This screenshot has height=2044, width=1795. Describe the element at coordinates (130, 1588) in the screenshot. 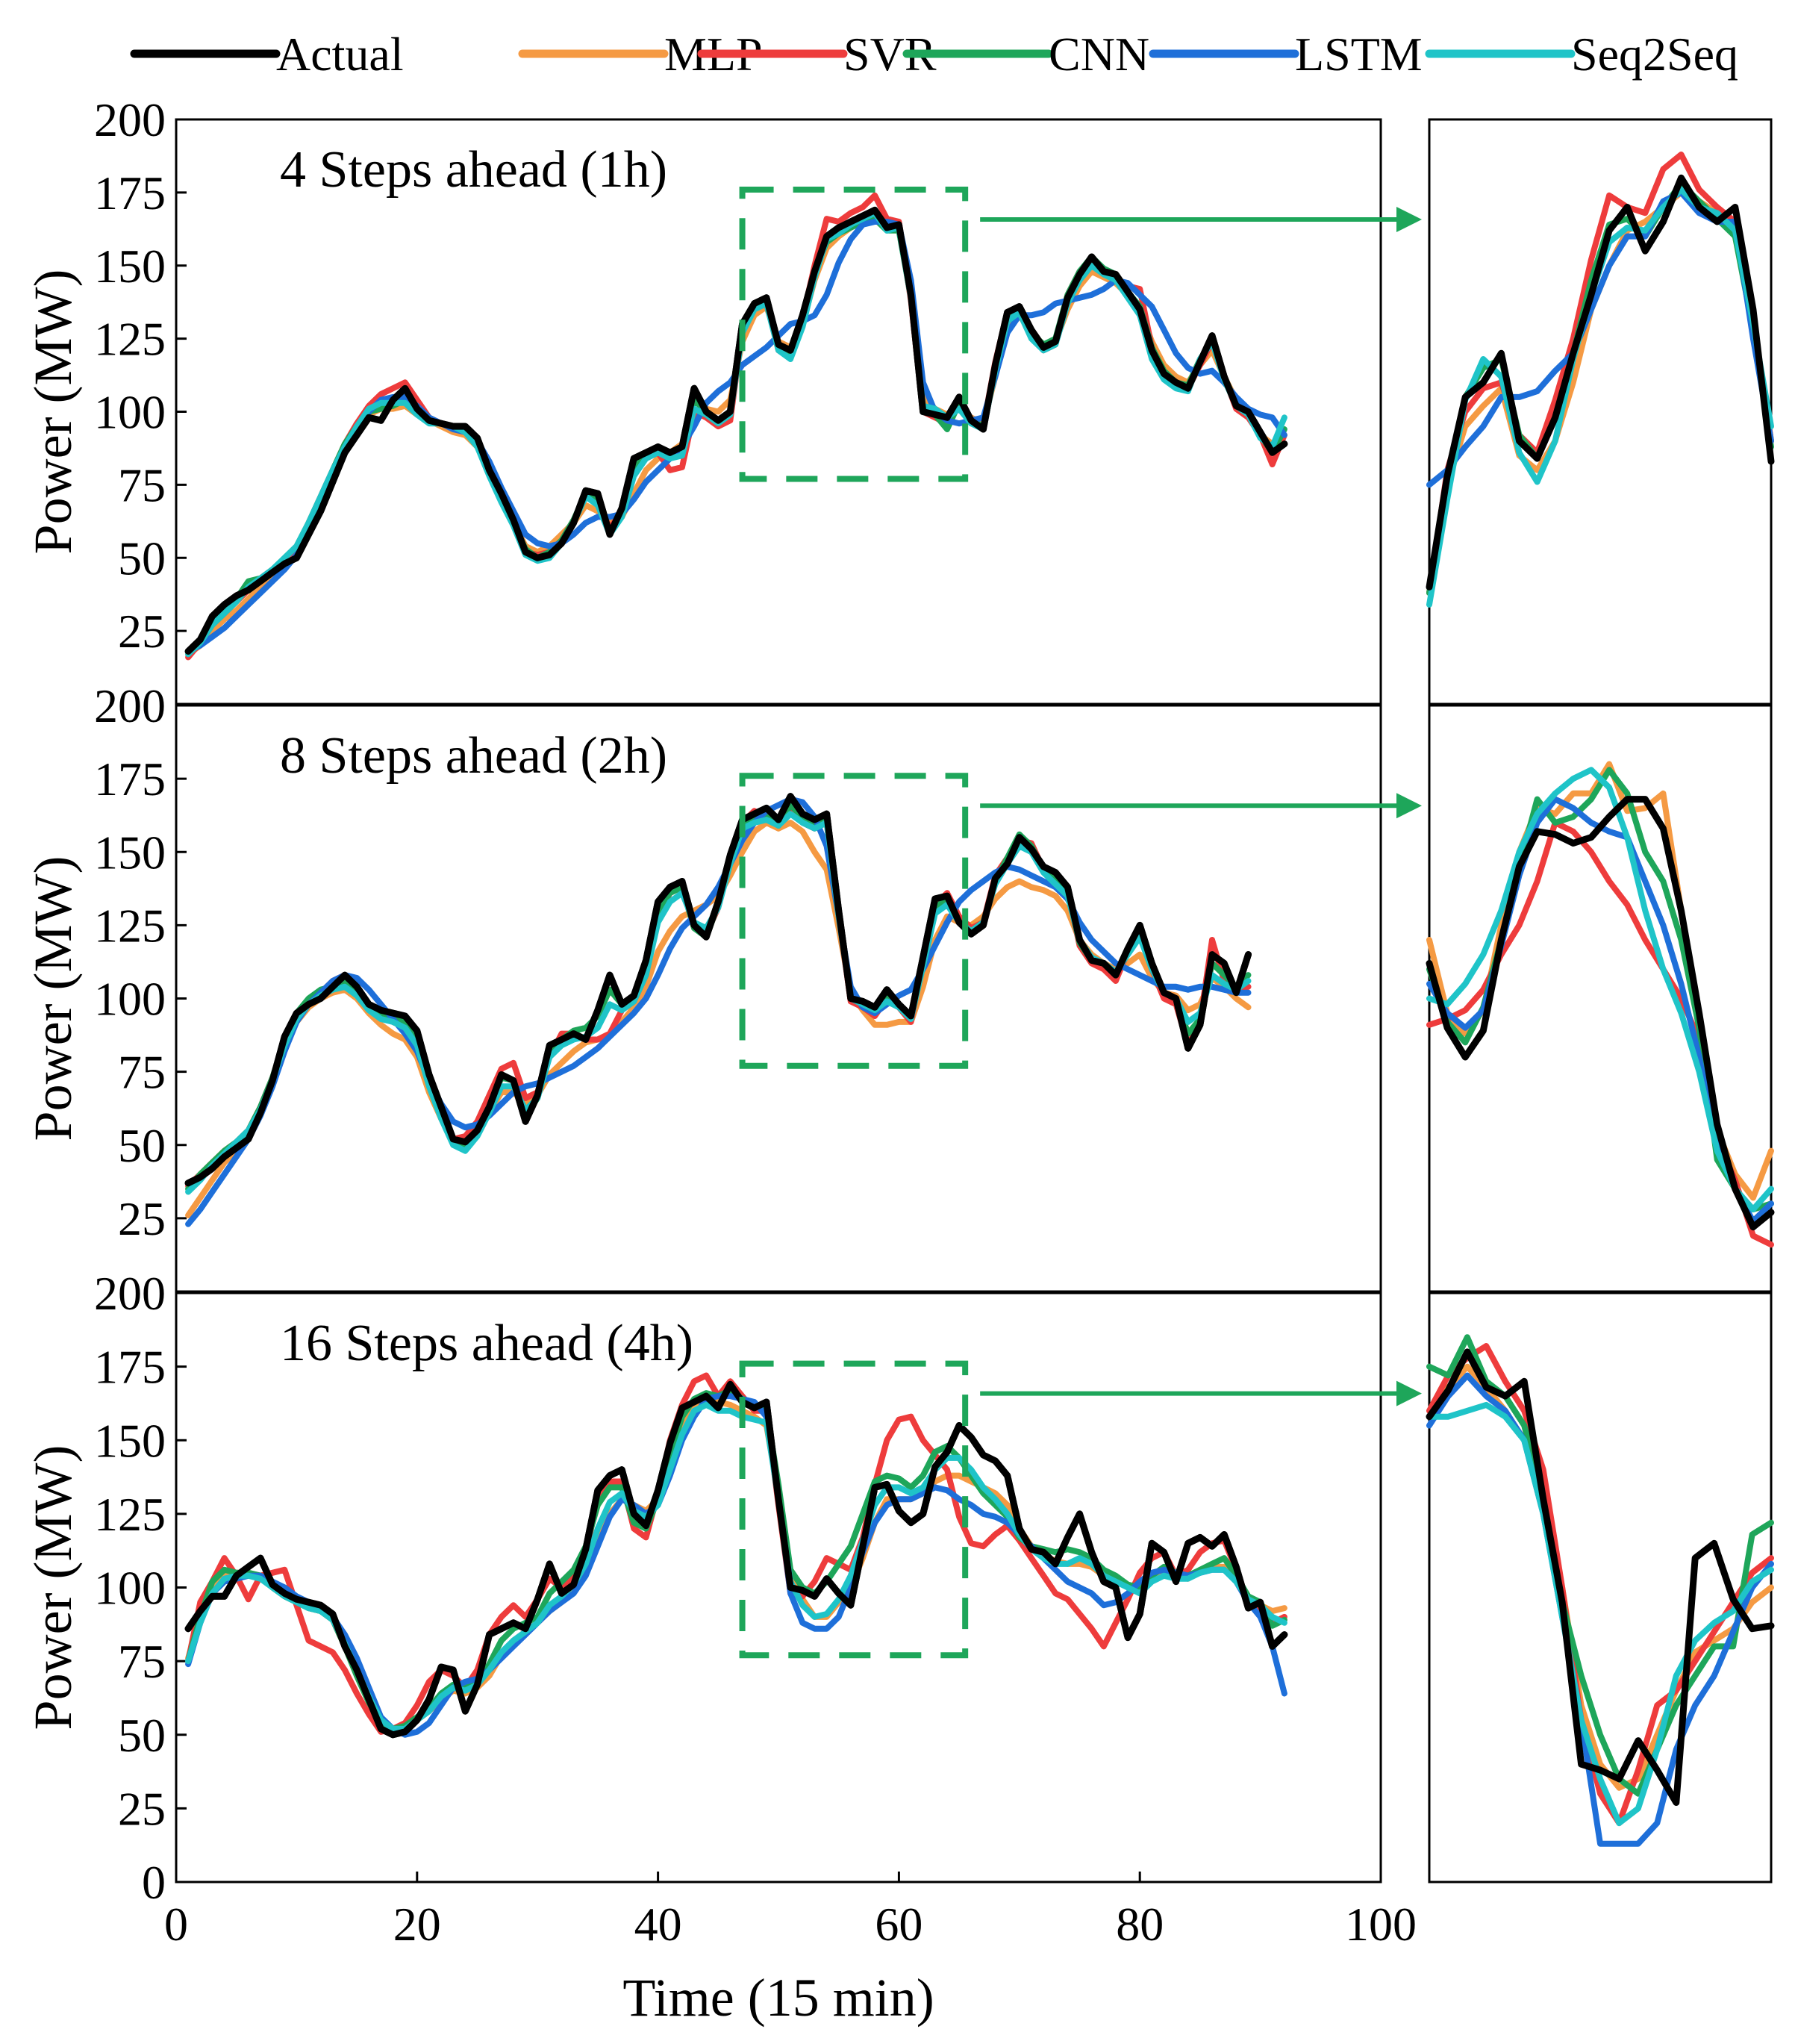

I see `panel3-ytick-label-100: 100` at that location.